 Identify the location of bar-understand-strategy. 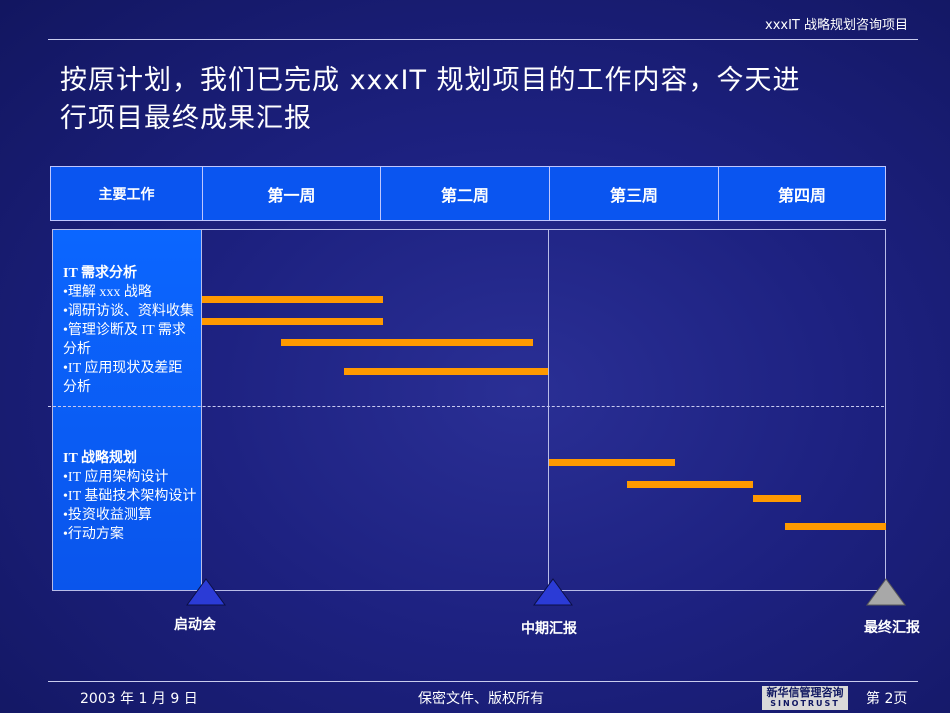
(292, 299).